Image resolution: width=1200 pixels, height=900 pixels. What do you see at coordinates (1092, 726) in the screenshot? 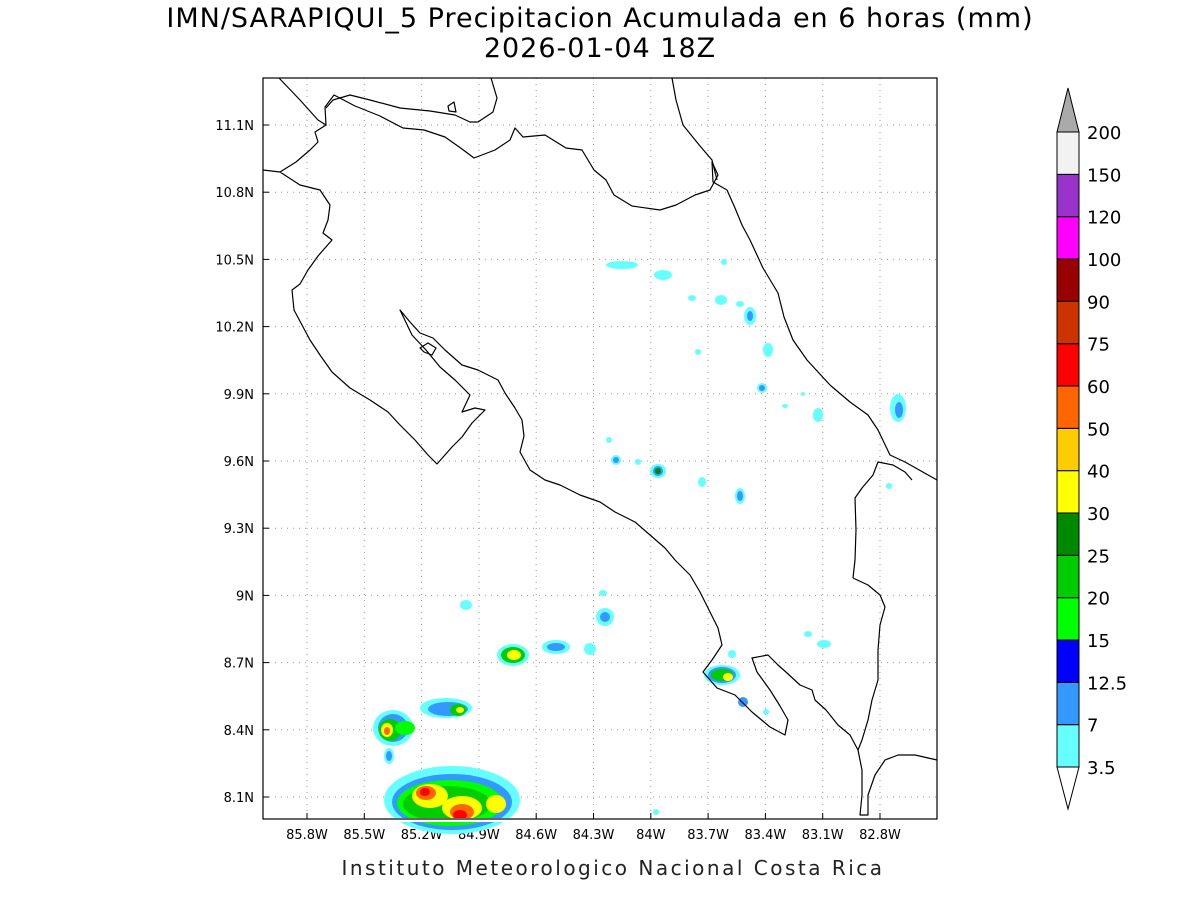
I see `colorbar-label: 7` at bounding box center [1092, 726].